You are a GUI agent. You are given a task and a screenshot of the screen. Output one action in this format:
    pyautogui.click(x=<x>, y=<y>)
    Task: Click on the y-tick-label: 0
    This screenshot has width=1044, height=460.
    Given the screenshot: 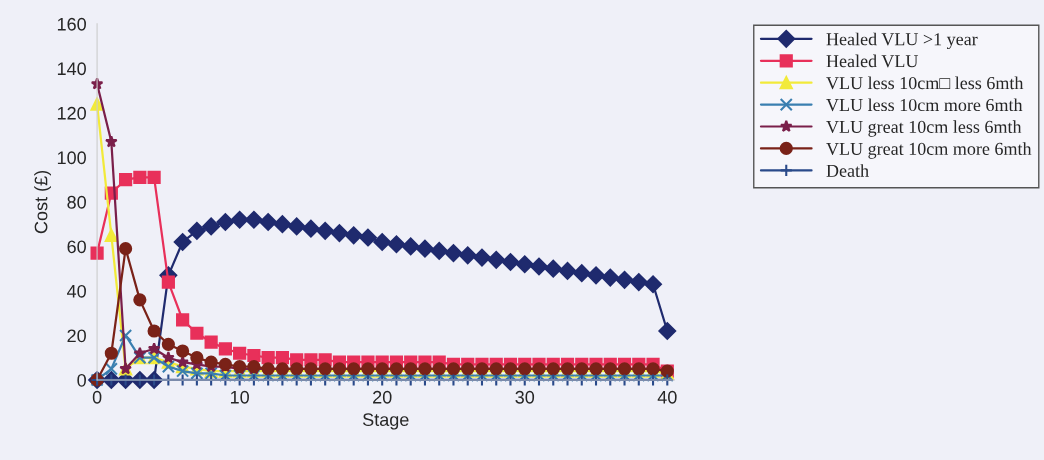 What is the action you would take?
    pyautogui.click(x=81, y=380)
    